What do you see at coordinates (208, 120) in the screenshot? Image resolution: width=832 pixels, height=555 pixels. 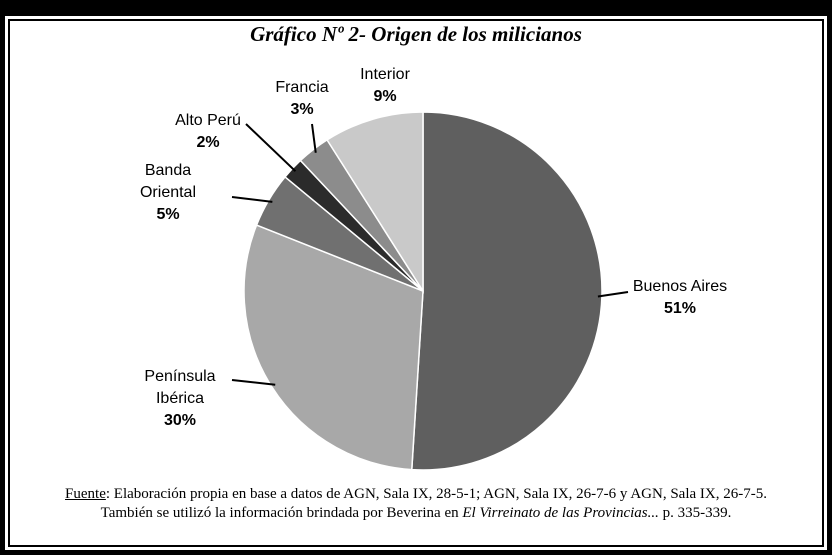 I see `category-label: Alto Perú` at bounding box center [208, 120].